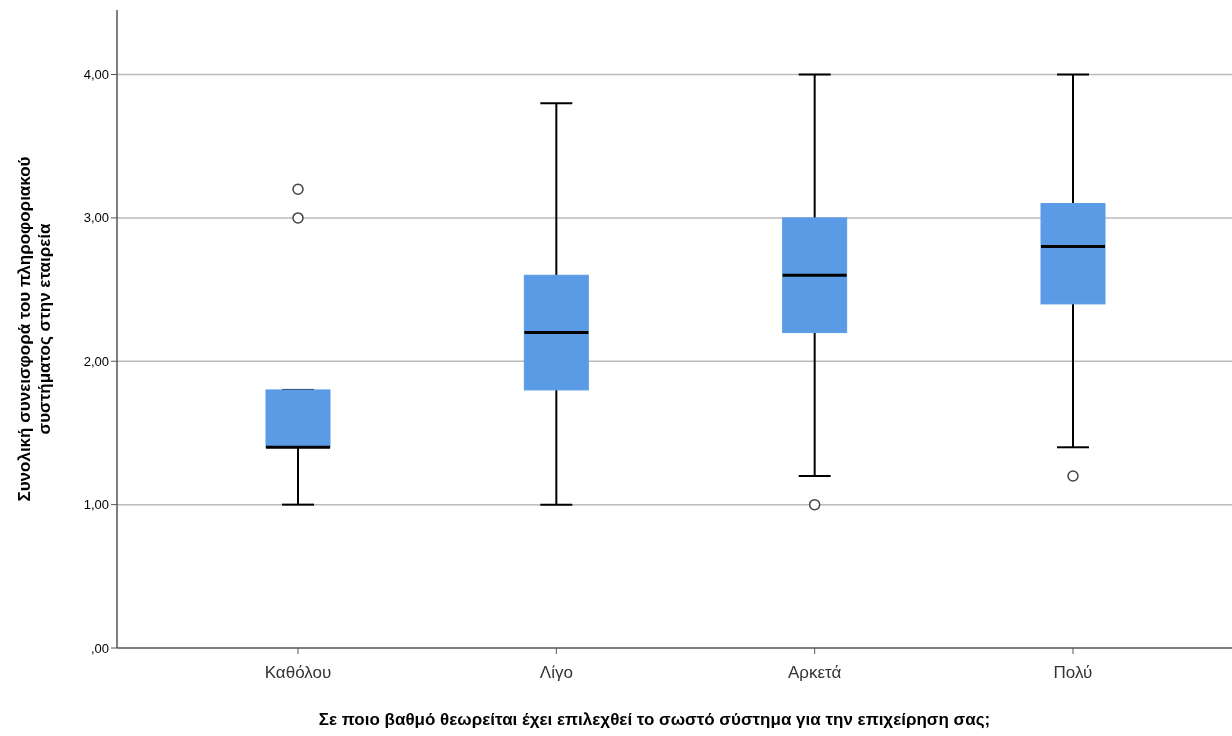 This screenshot has height=736, width=1232. What do you see at coordinates (96, 75) in the screenshot?
I see `y-tick-label: 4,00` at bounding box center [96, 75].